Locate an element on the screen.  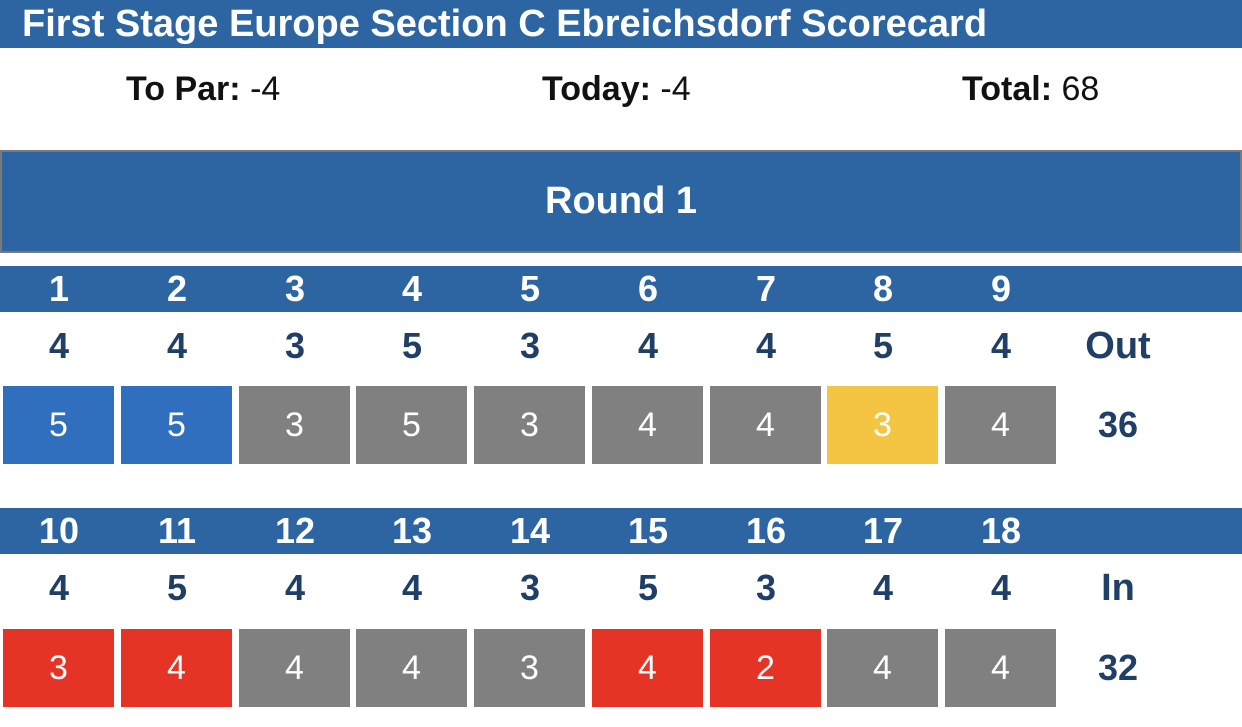
hole-score-par: 5 is located at coordinates (411, 425).